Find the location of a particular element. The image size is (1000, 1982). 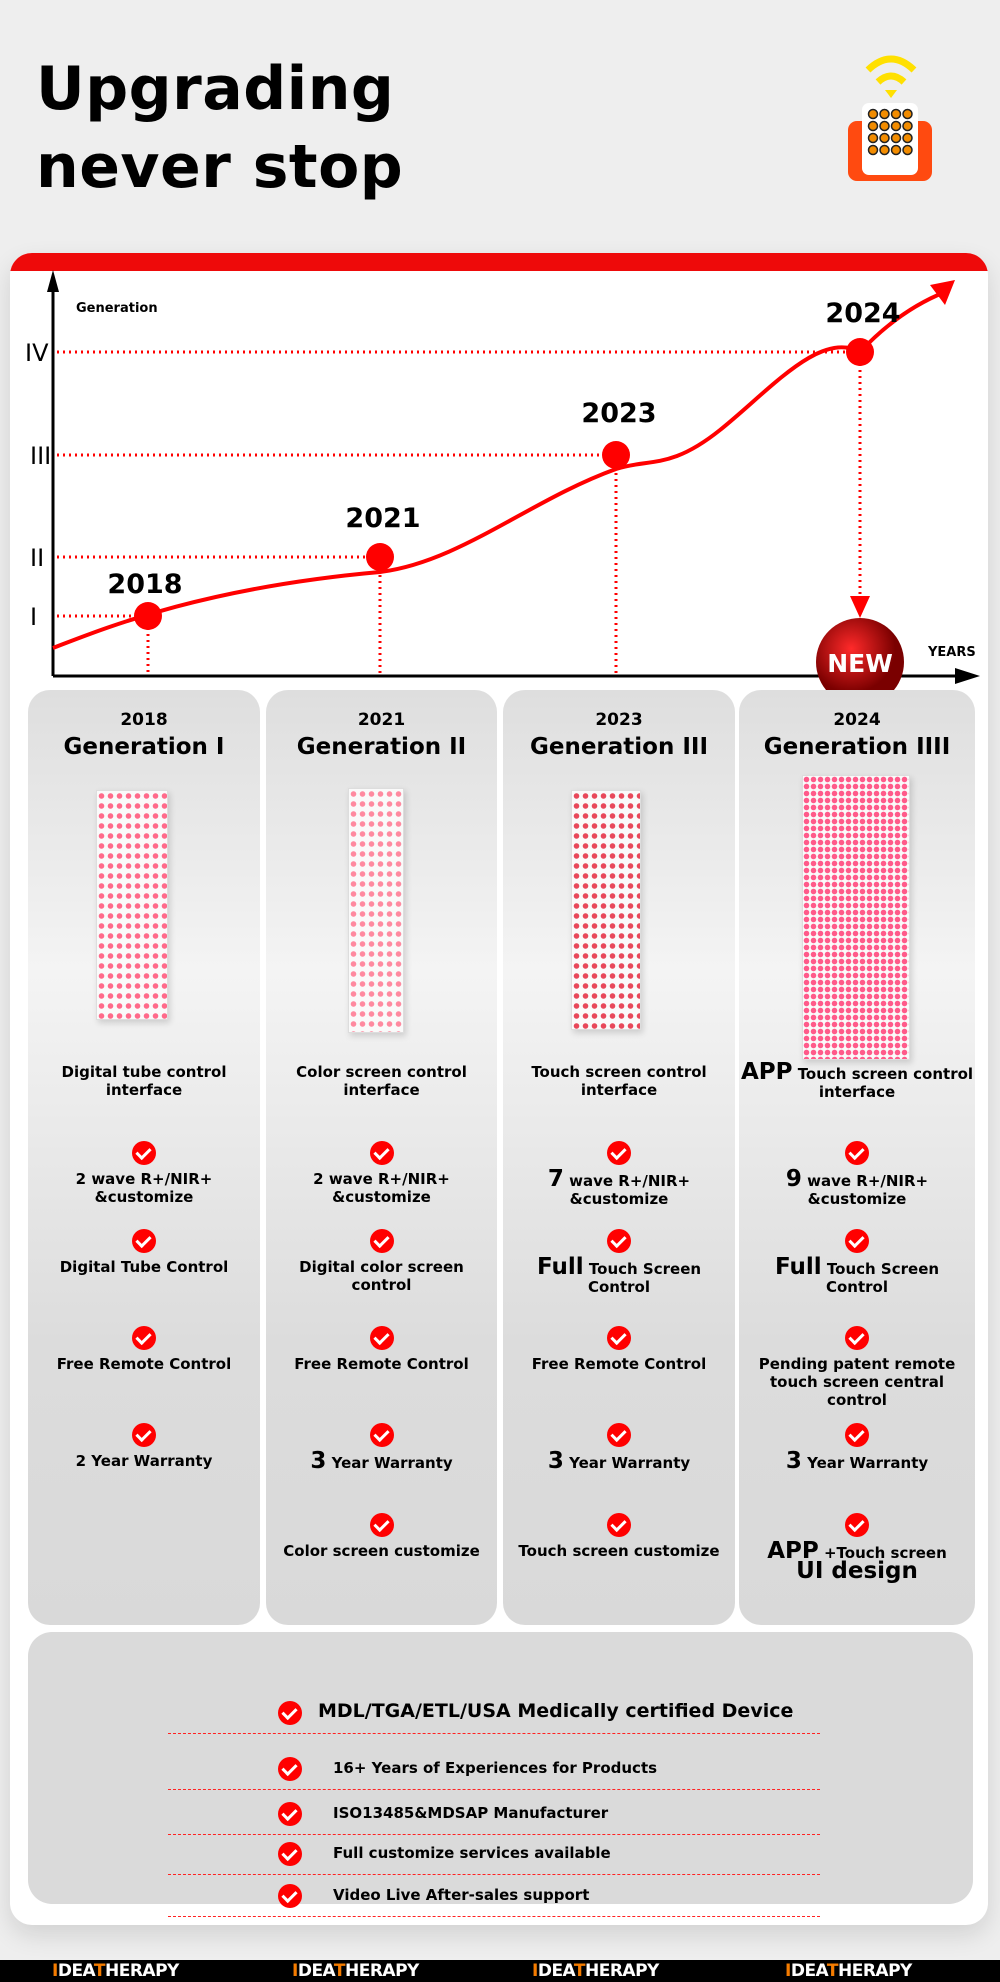

feature-text: Digital Tube Control is located at coordinates (144, 1267).